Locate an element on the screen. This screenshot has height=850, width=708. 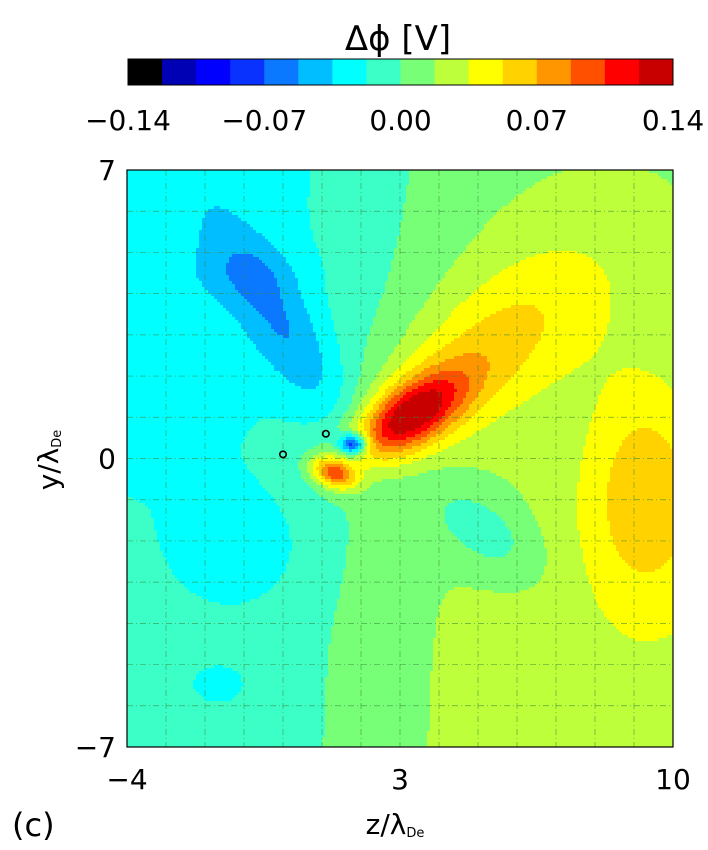
colorbar-tick-label: −0.14 is located at coordinates (128, 120).